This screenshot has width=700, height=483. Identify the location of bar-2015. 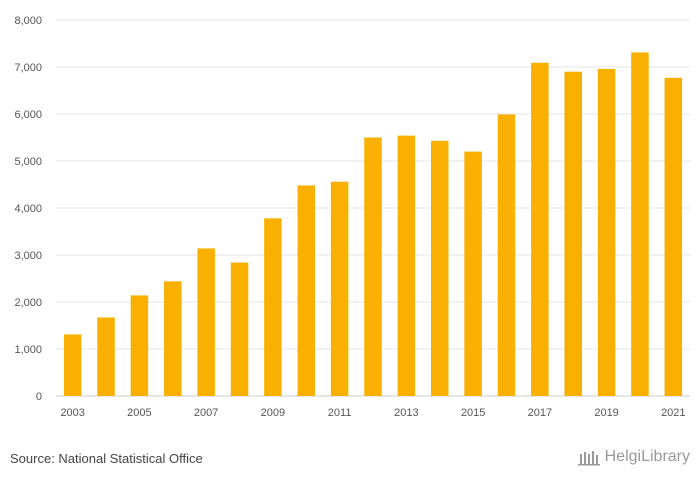
(473, 273).